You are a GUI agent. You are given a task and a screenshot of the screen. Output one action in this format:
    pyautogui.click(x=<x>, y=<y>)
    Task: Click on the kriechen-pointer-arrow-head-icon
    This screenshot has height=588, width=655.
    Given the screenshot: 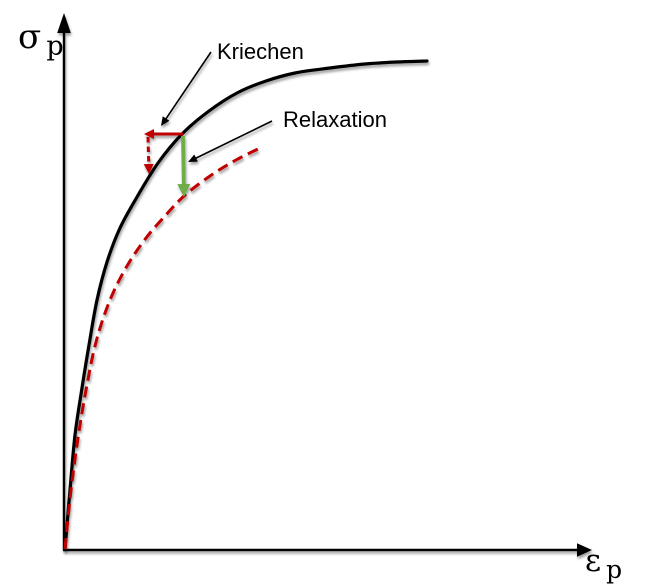 What is the action you would take?
    pyautogui.click(x=165, y=121)
    